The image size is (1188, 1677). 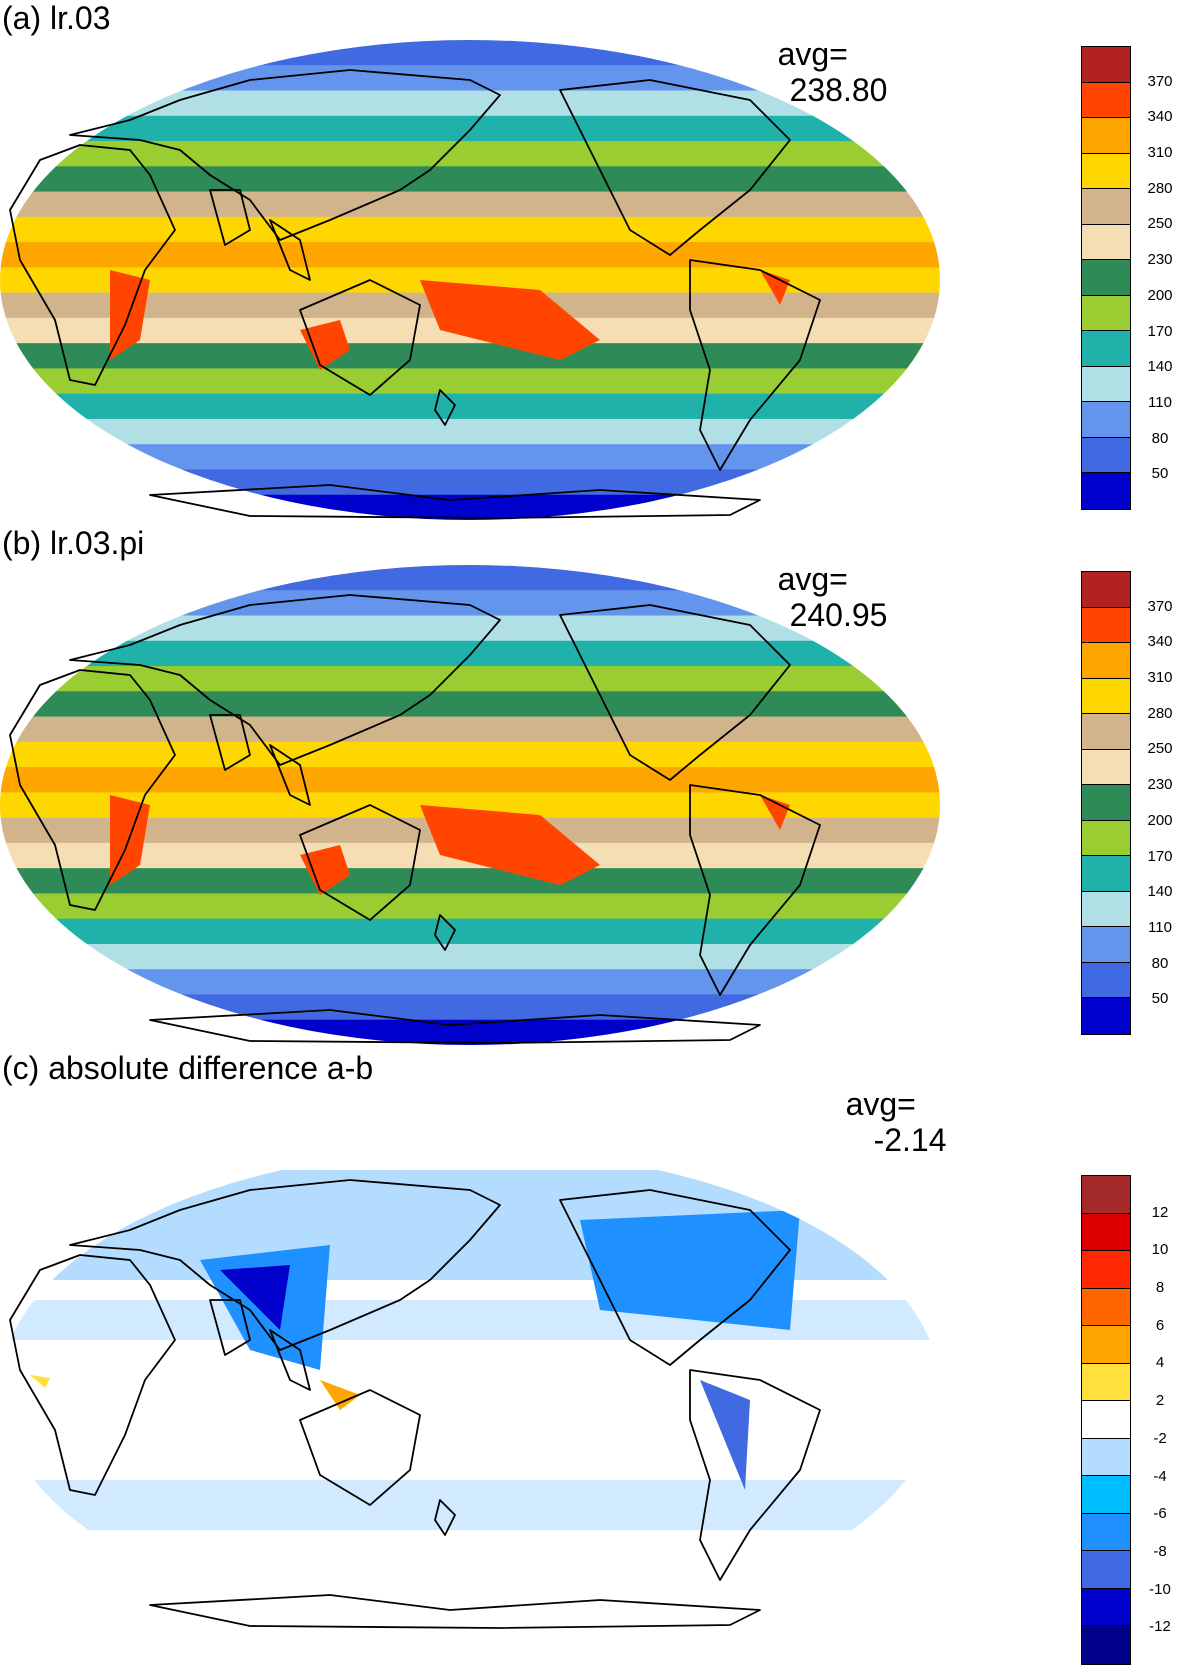 I want to click on avg-value: -2.14, so click(x=910, y=1140).